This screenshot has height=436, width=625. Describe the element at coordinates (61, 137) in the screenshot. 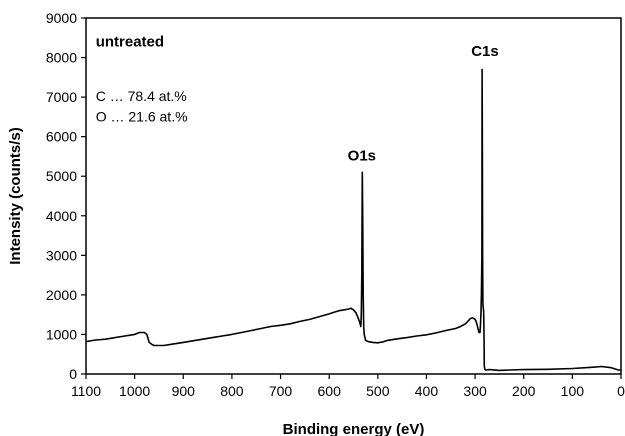

I see `y-tick-label: 6000` at that location.